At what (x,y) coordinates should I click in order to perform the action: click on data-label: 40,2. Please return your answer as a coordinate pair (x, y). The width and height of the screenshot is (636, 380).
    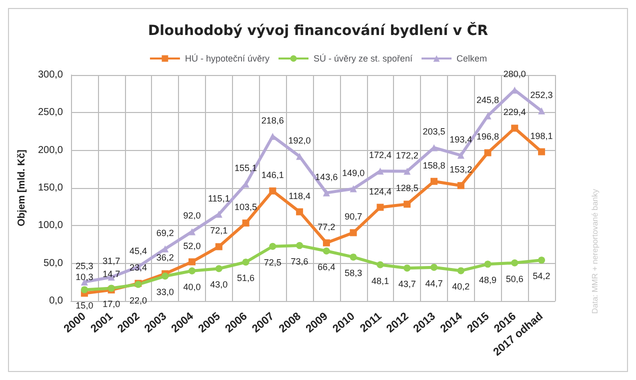
    Looking at the image, I should click on (461, 287).